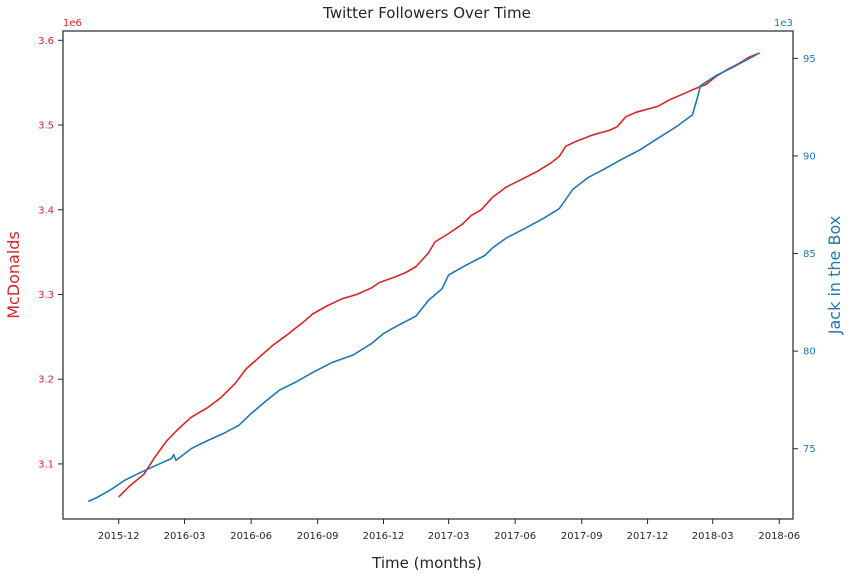 This screenshot has height=577, width=852. Describe the element at coordinates (46, 41) in the screenshot. I see `y-left-tick-label: 3.6` at that location.